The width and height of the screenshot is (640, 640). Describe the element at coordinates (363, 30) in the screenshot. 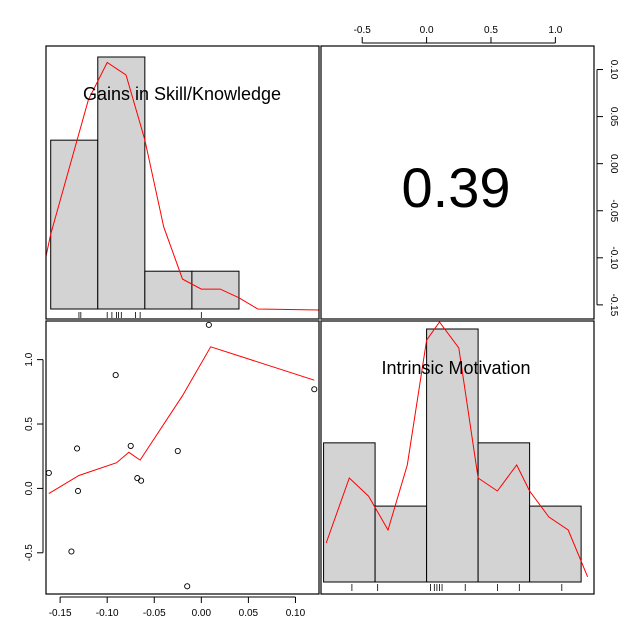

I see `x-axis-top-tick-label: -0.5` at that location.